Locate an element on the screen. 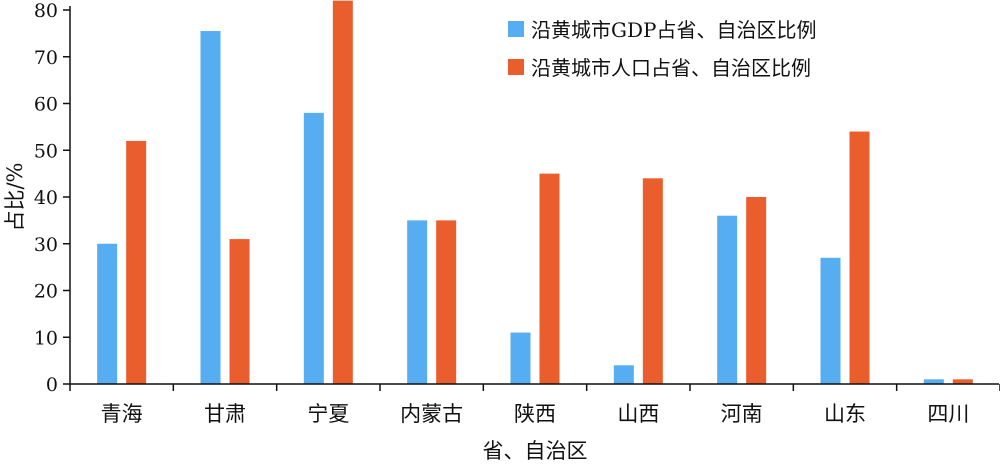  y-axis-title: 占比/% is located at coordinates (15, 196).